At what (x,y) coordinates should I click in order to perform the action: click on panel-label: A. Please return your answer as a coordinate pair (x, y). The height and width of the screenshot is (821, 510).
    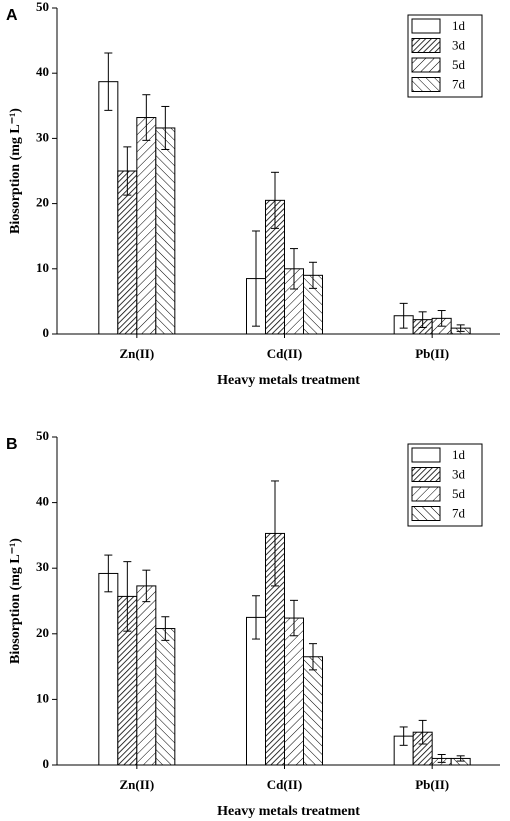
    Looking at the image, I should click on (12, 15).